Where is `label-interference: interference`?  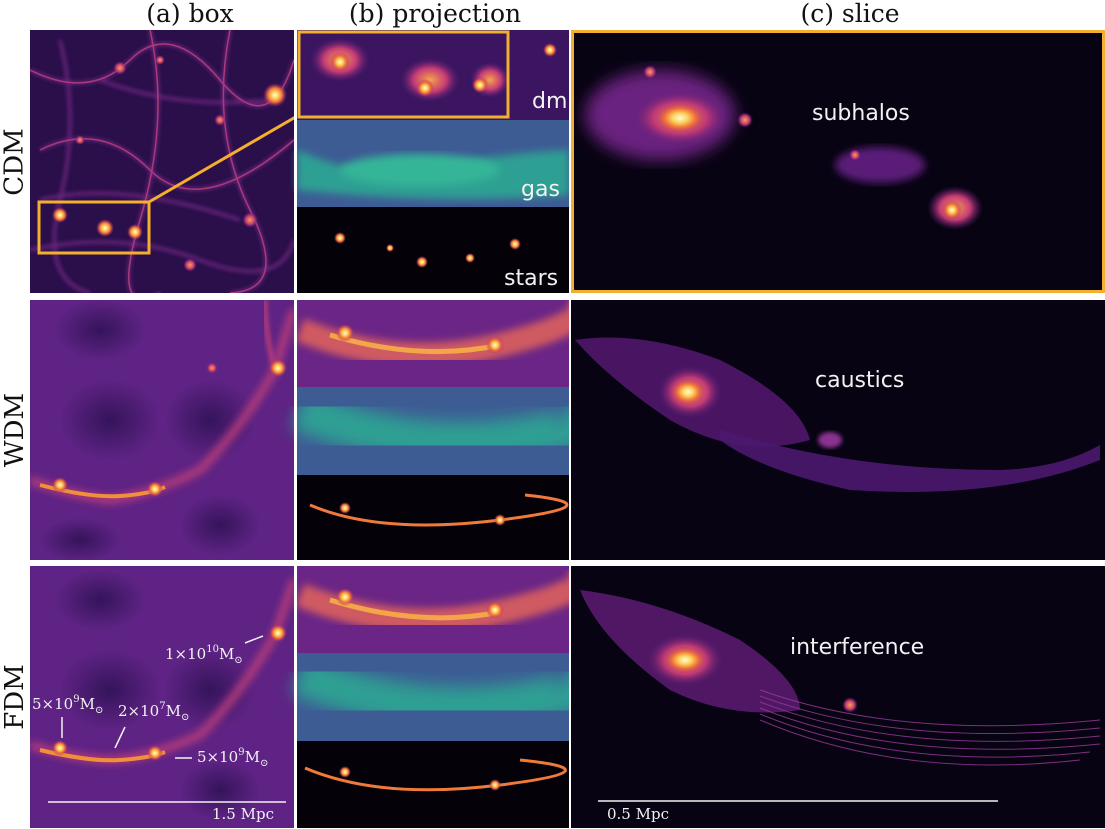
label-interference: interference is located at coordinates (857, 647).